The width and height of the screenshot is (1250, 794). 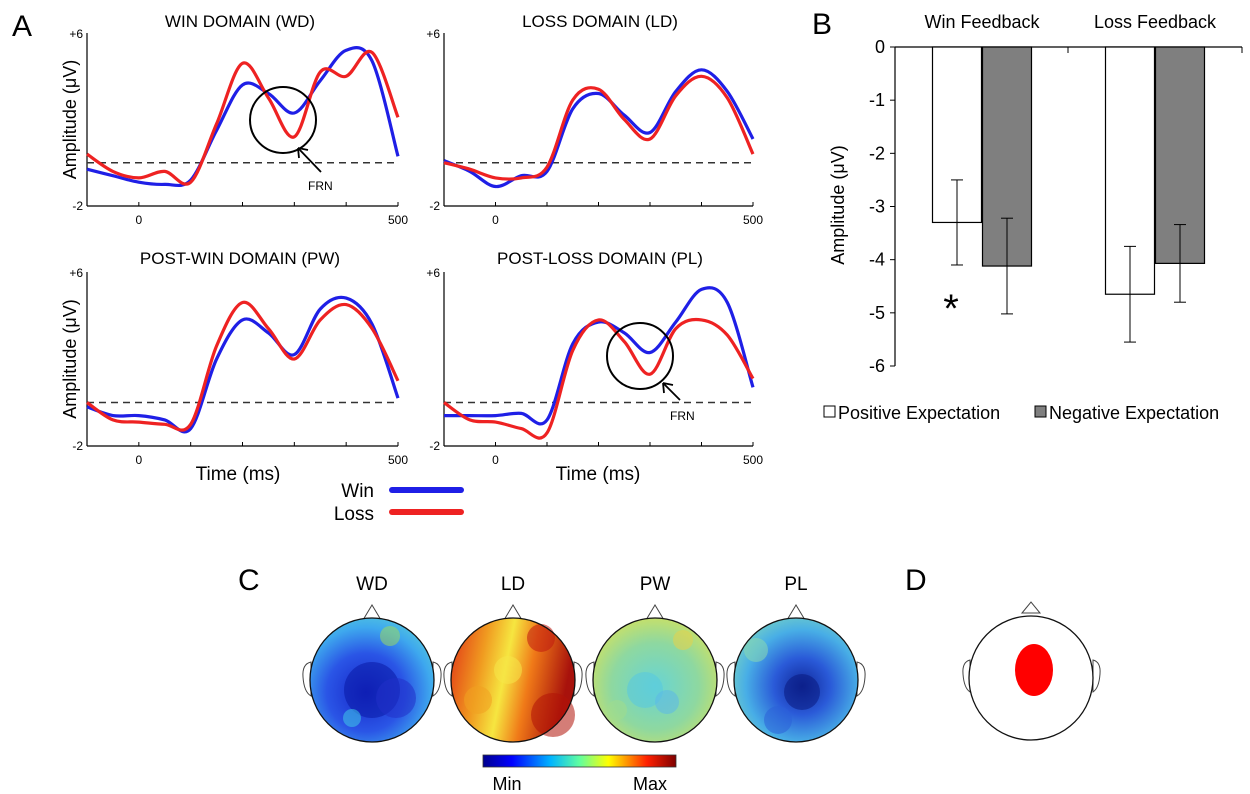 What do you see at coordinates (70, 358) in the screenshot?
I see `erp-y-axis-label: Amplitude (μV)` at bounding box center [70, 358].